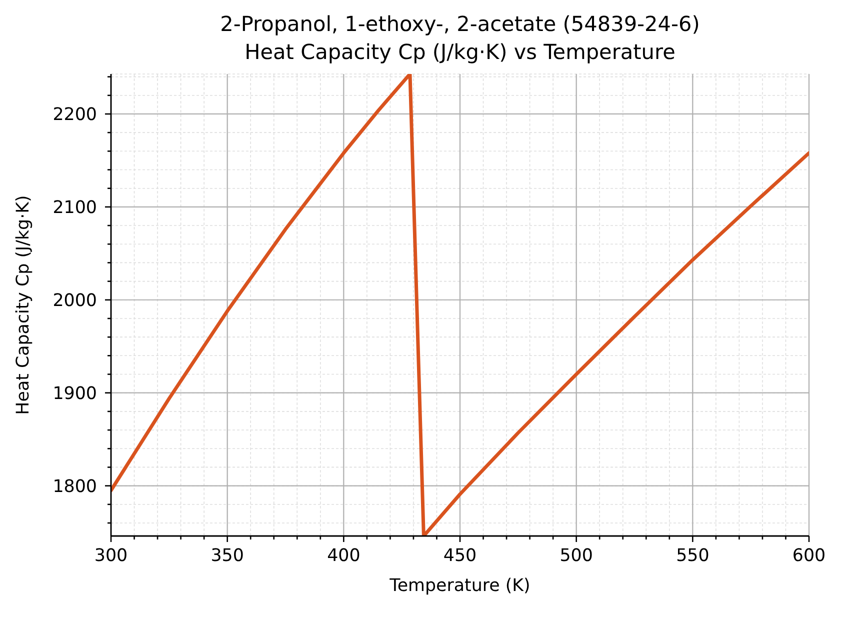 The image size is (843, 644). Describe the element at coordinates (576, 556) in the screenshot. I see `x-tick-label: 500` at that location.